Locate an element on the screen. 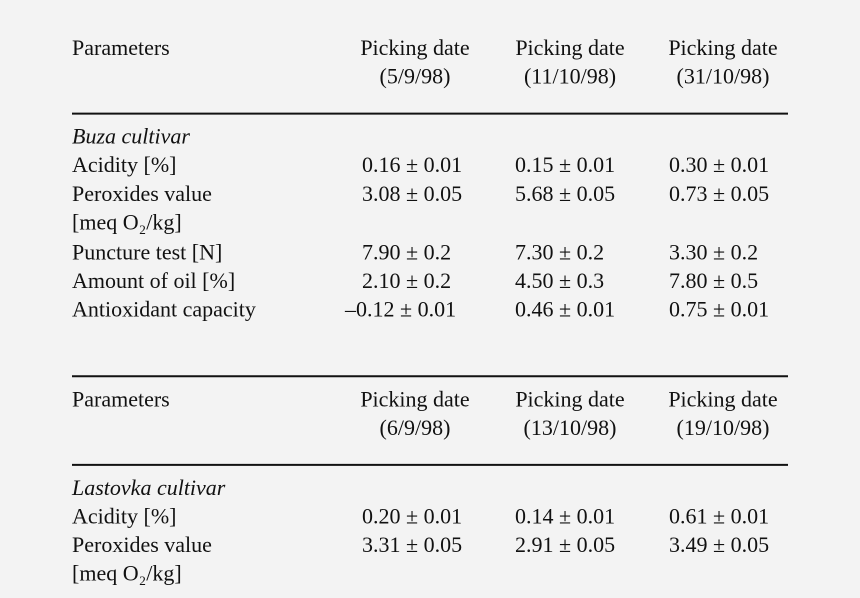 The image size is (860, 598). cell-value: 3.30 ± 0.2 is located at coordinates (713, 252).